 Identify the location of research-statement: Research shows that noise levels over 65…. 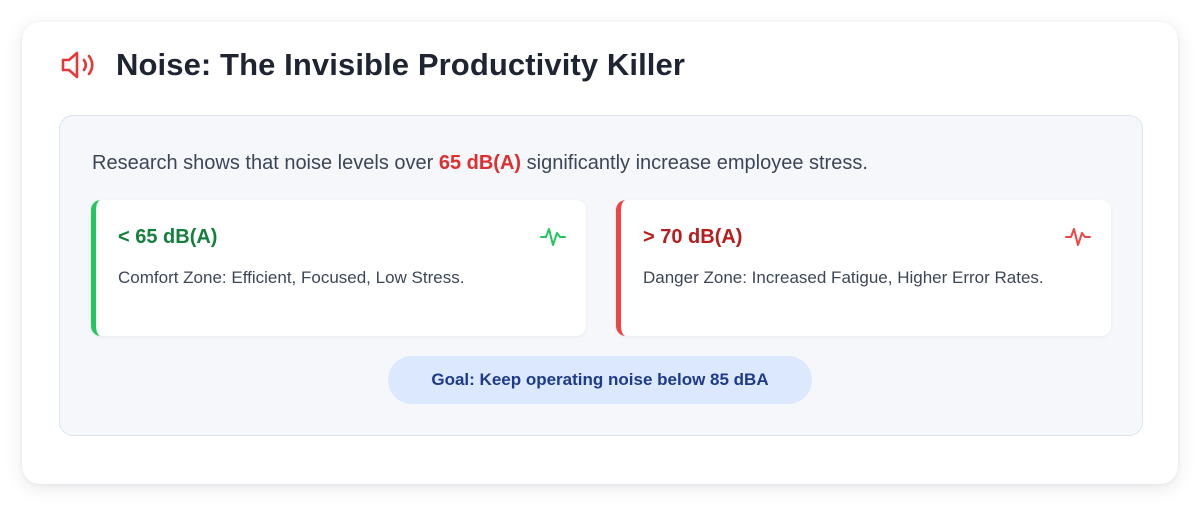
(480, 163).